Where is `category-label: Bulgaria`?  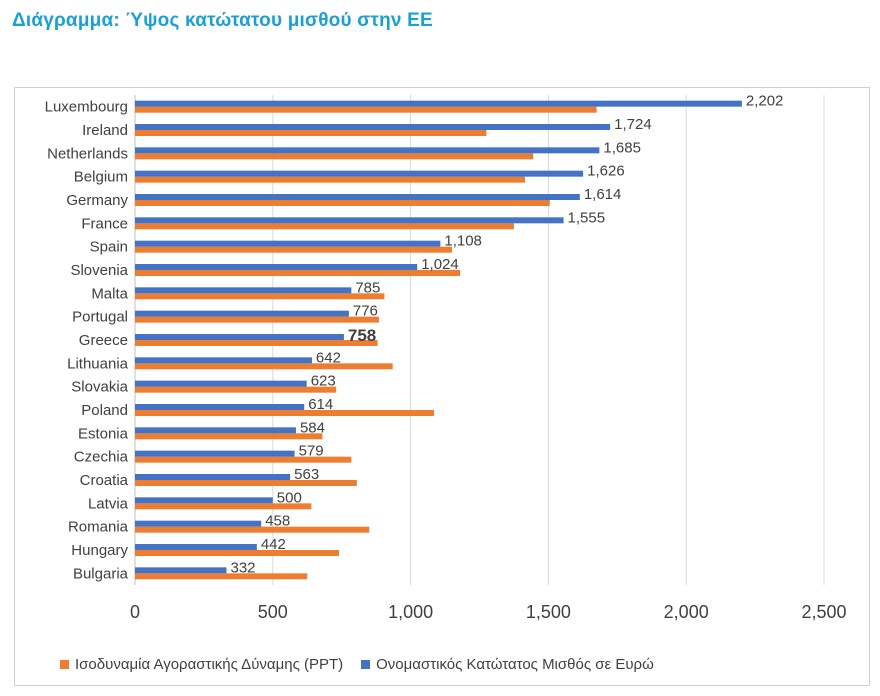
category-label: Bulgaria is located at coordinates (101, 573).